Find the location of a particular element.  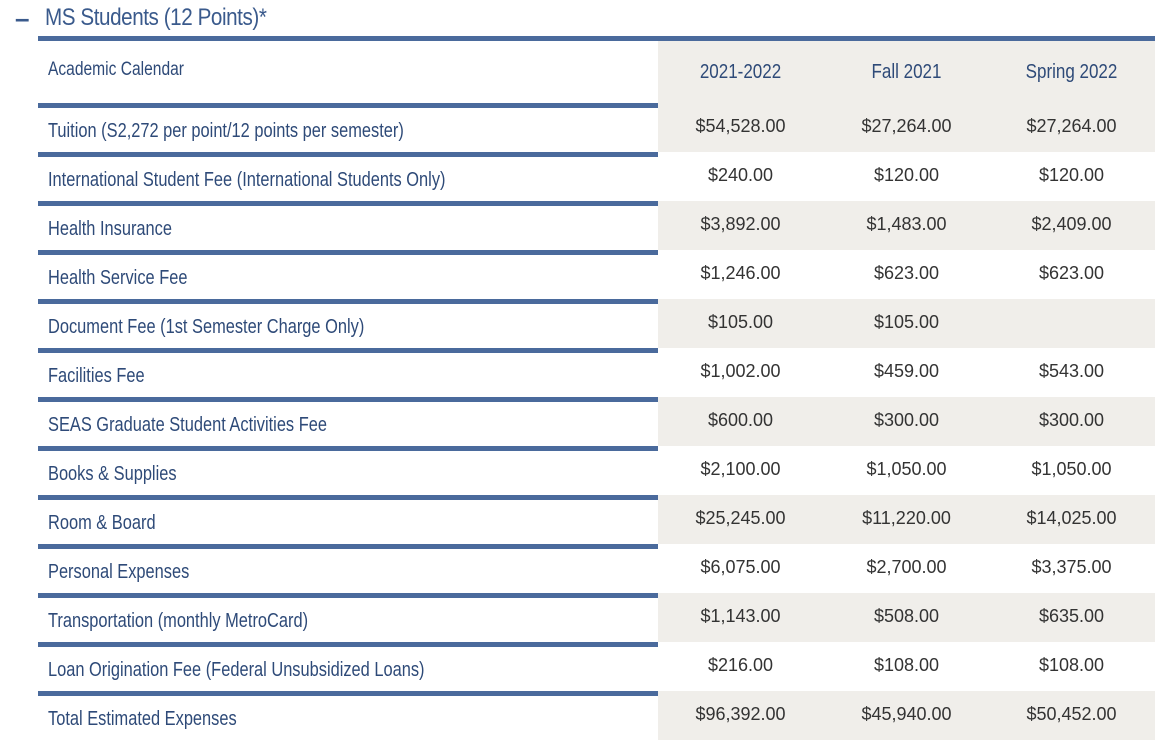

row-label: Books & Supplies is located at coordinates (112, 474).